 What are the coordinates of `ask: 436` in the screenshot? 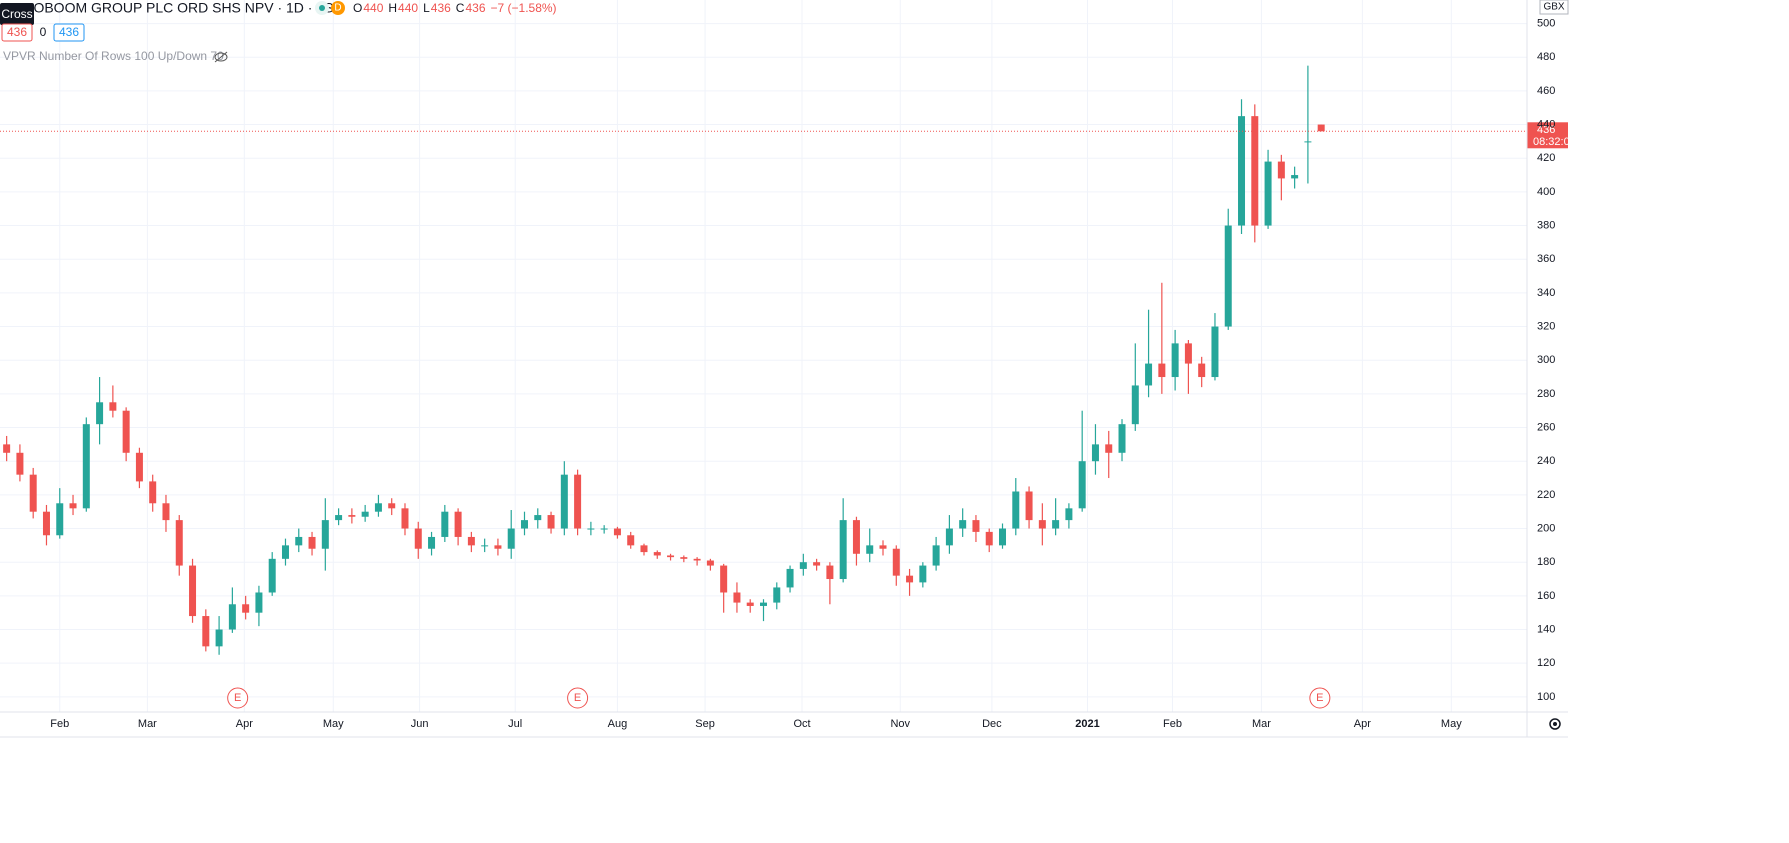 It's located at (69, 32).